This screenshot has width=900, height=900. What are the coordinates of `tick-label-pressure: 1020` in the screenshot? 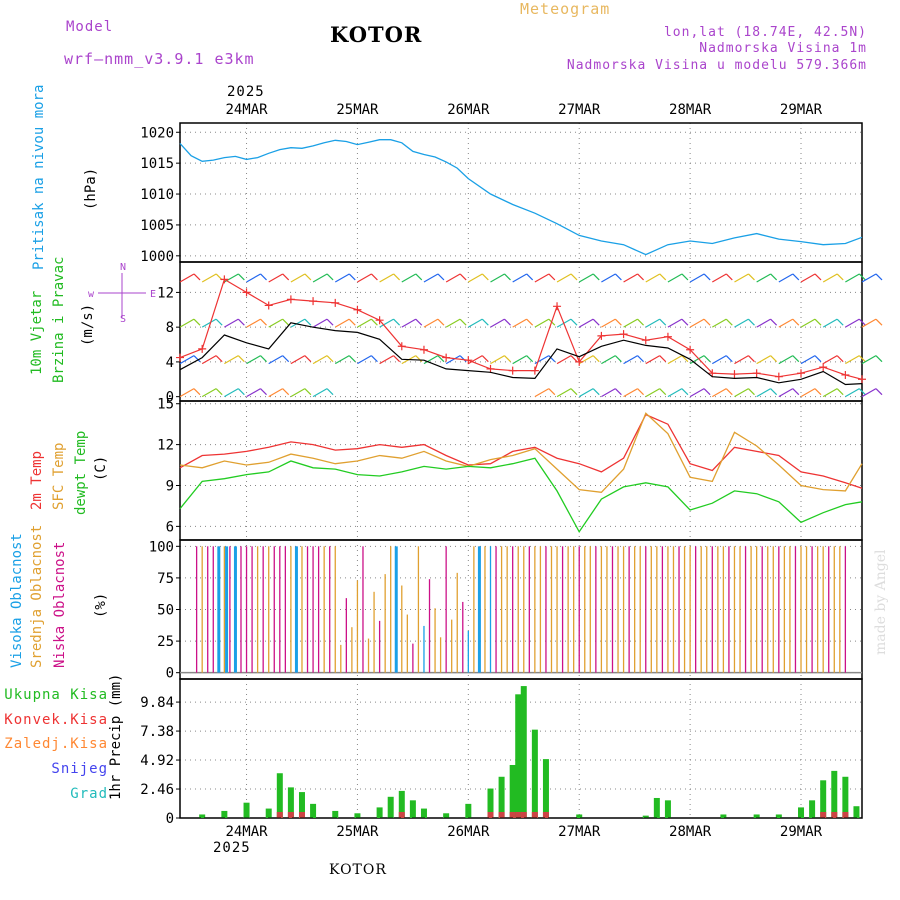 It's located at (157, 133).